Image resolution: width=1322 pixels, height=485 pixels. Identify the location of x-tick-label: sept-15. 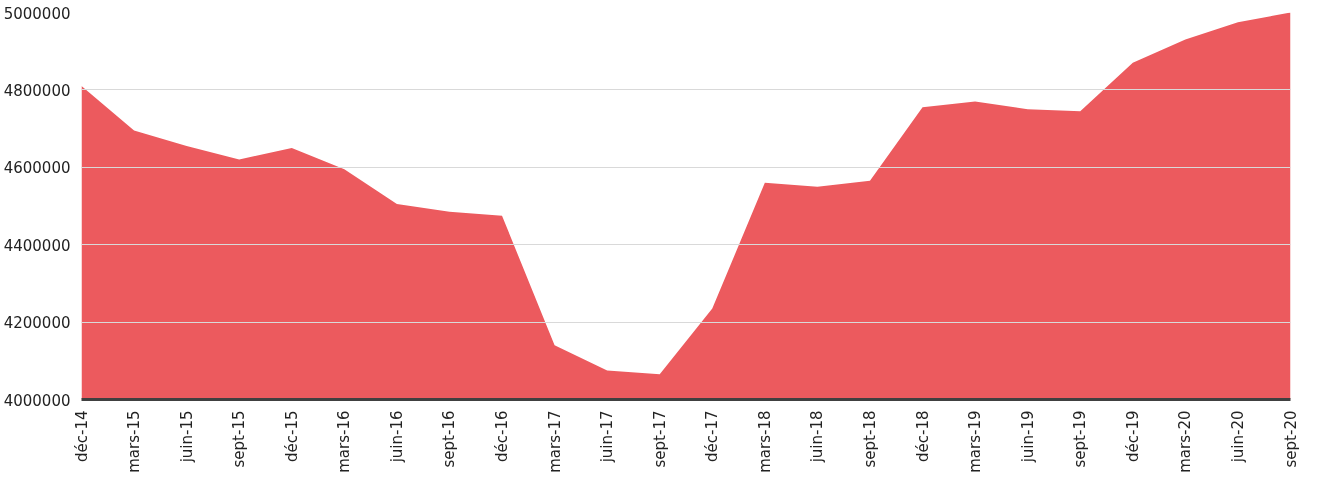
(239, 439).